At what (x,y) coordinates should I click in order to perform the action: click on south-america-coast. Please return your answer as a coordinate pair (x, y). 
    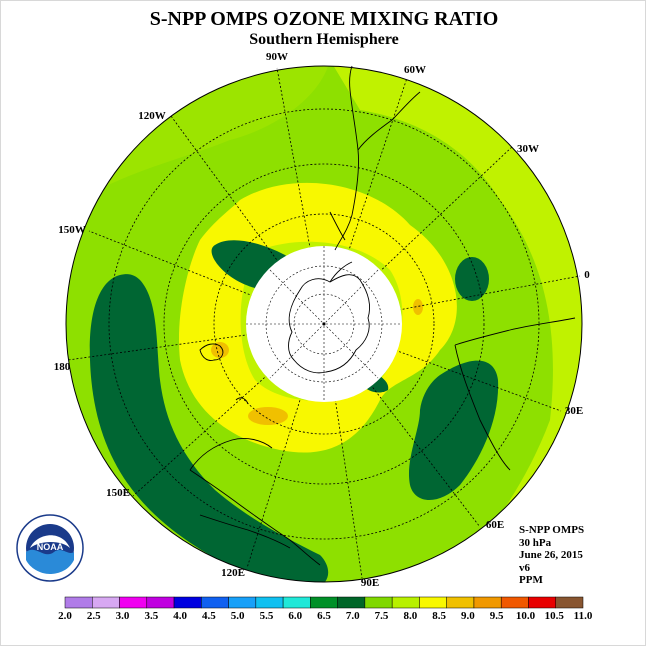
    Looking at the image, I should click on (346, 158).